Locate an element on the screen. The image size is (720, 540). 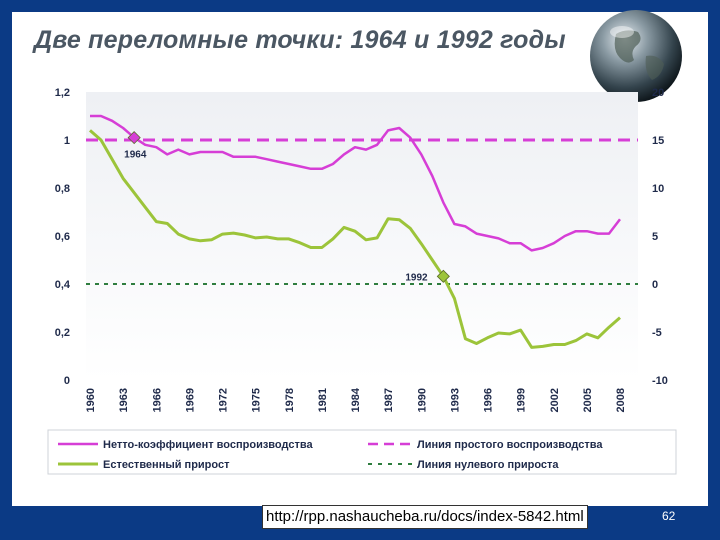
left-axis-tick-label: 0,2 is located at coordinates (62, 333).